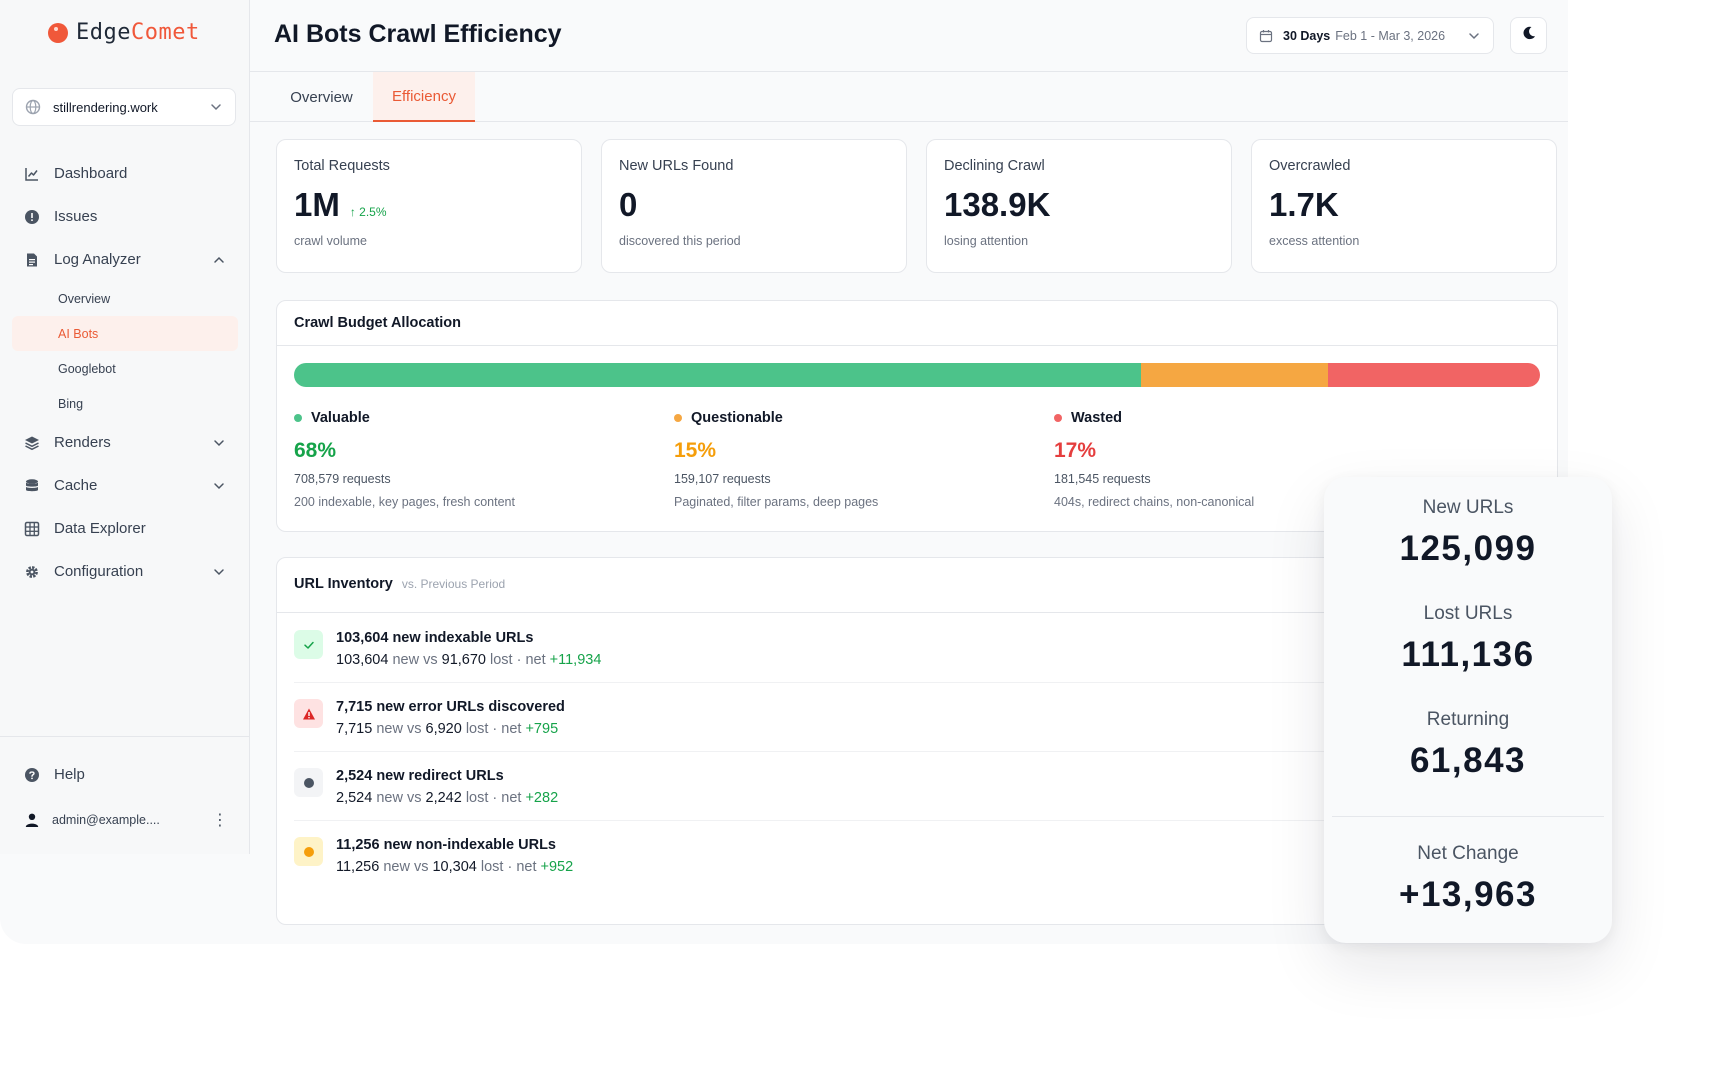 The image size is (1716, 1066). I want to click on tab-overview: Overview, so click(321, 97).